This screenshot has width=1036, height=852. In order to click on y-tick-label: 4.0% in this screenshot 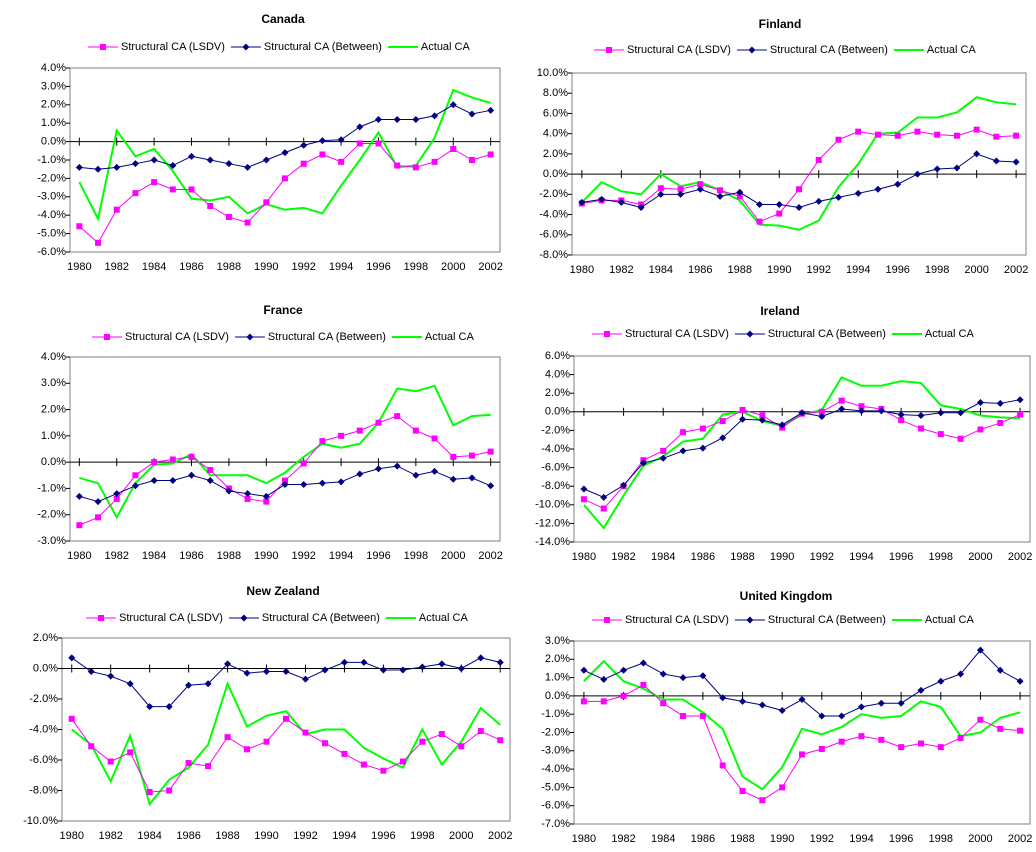, I will do `click(555, 134)`.